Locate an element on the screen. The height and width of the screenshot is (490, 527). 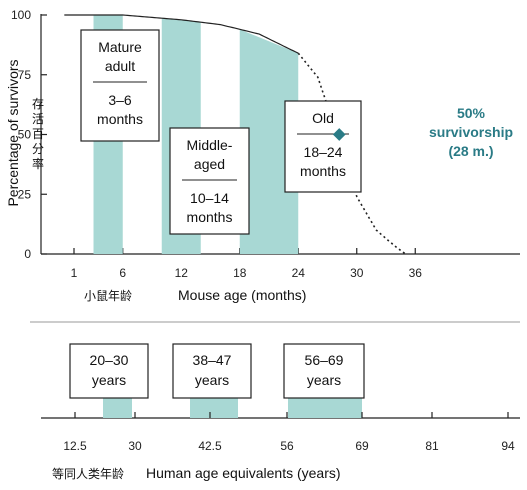
human-age-label: 20–30 is located at coordinates (109, 360).